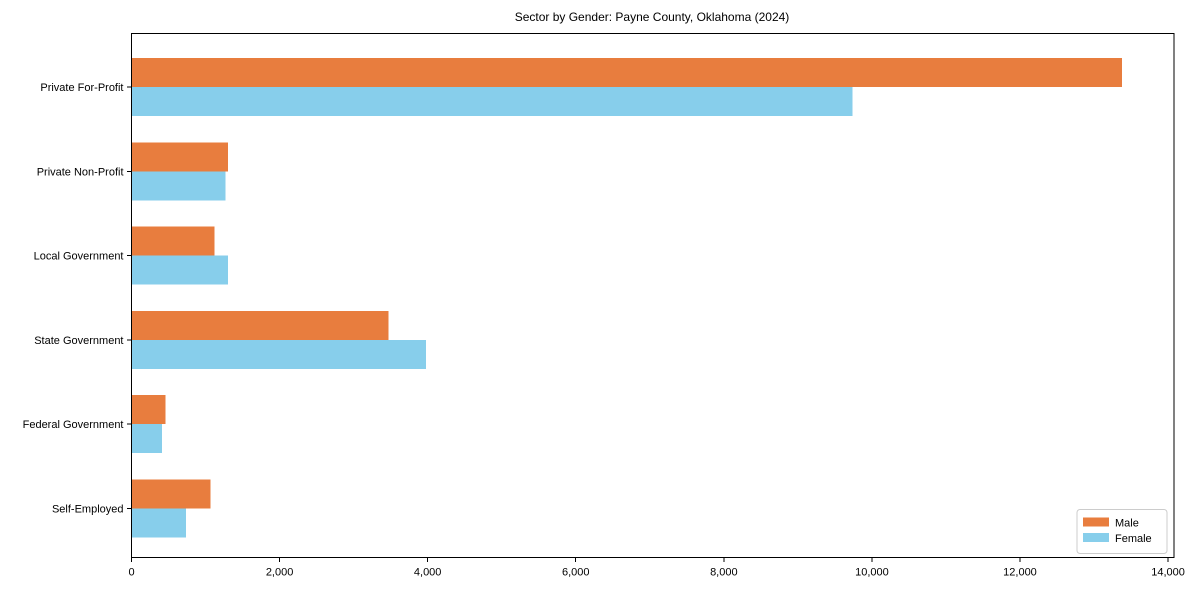 The image size is (1200, 605). I want to click on y-tick-label: Private For-Profit, so click(81, 88).